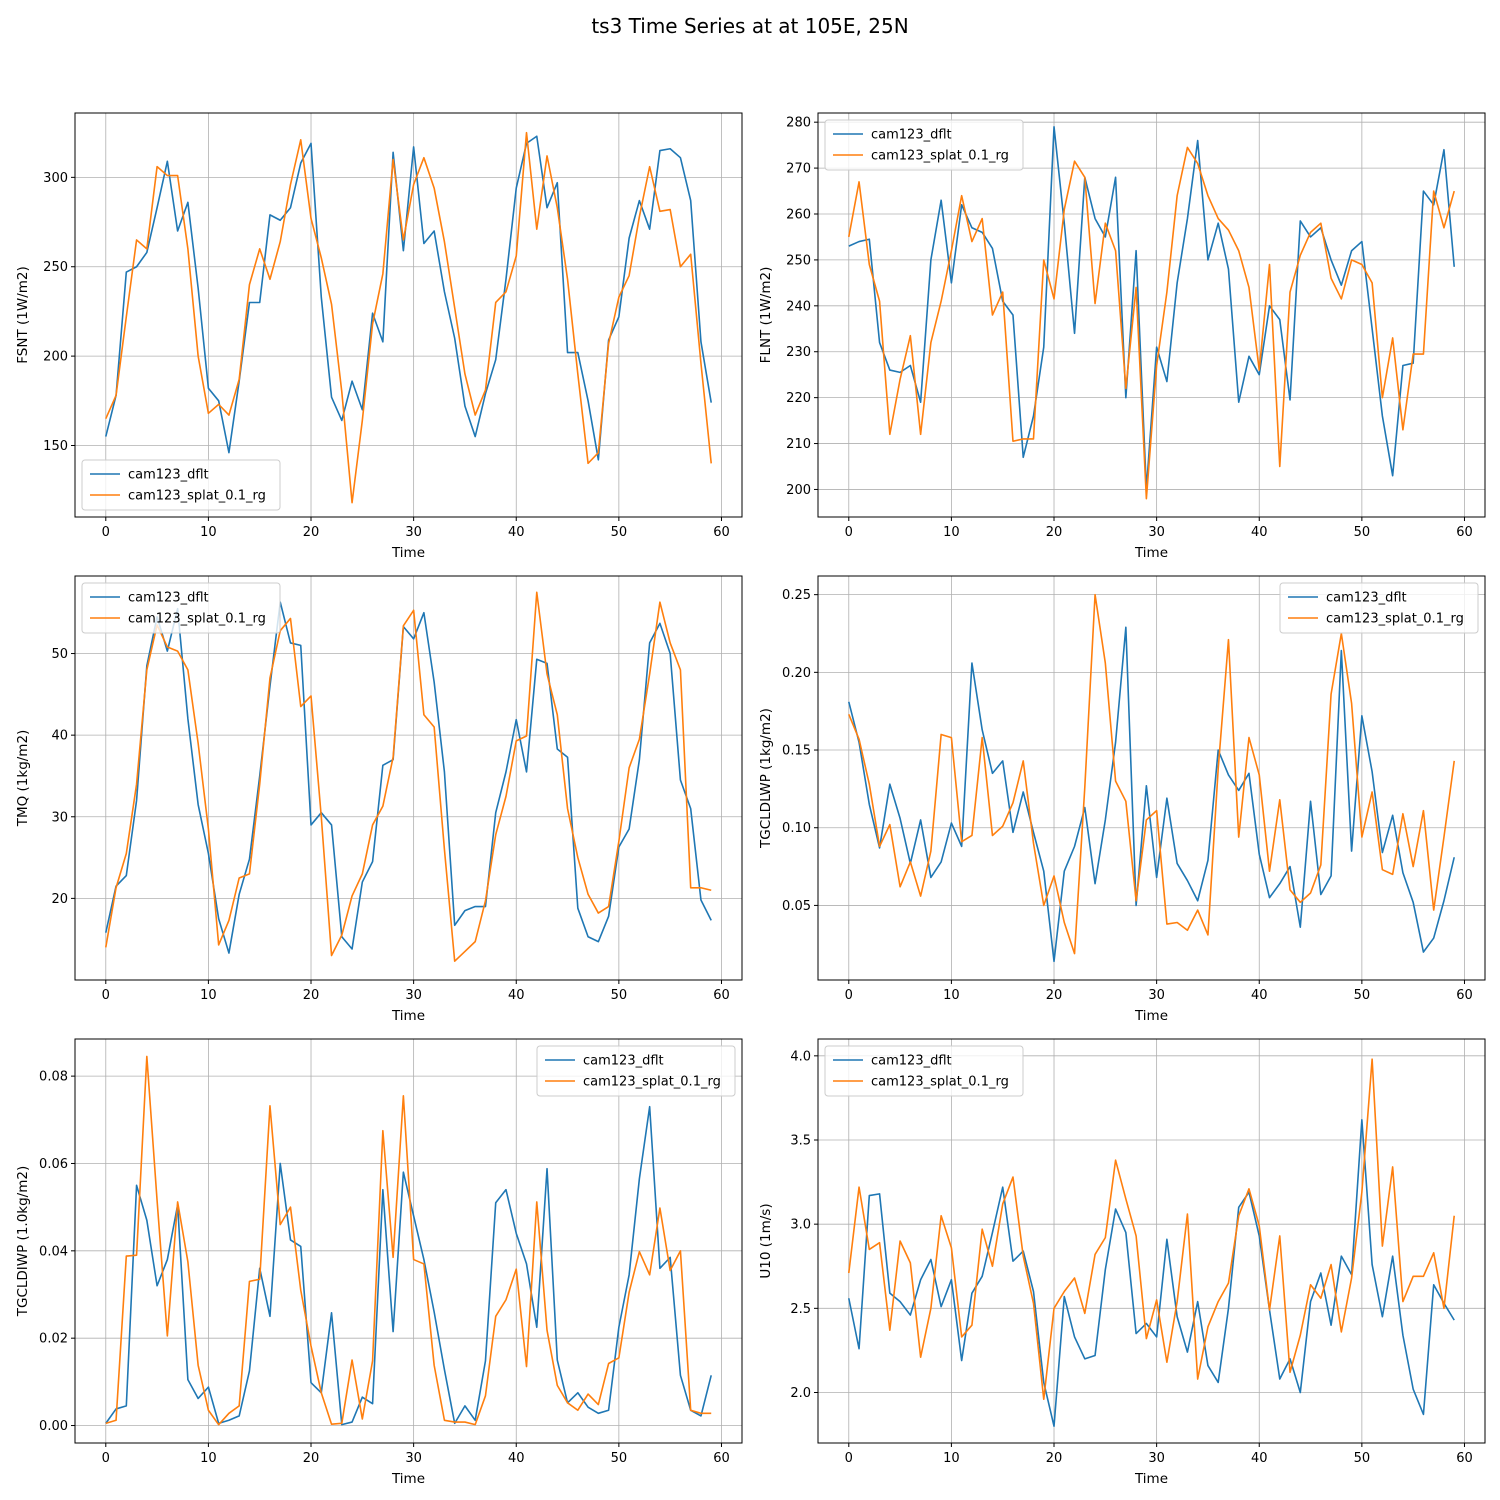  What do you see at coordinates (800, 1225) in the screenshot?
I see `y-tick-label: 3.0` at bounding box center [800, 1225].